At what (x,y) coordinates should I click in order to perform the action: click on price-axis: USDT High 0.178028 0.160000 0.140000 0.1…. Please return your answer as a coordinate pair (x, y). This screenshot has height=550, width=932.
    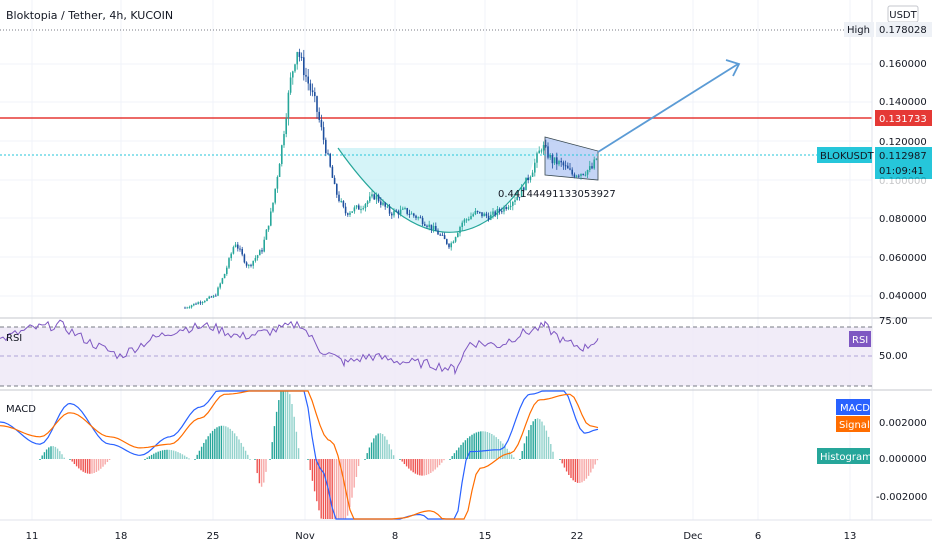
    Looking at the image, I should click on (874, 254).